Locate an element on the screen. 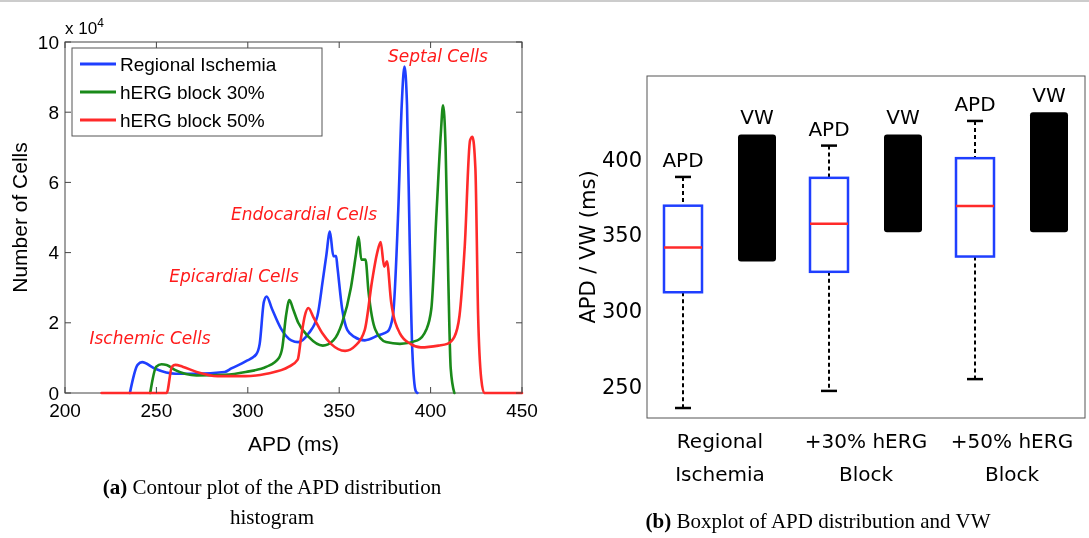 The height and width of the screenshot is (538, 1089). y-tick-label: 8 is located at coordinates (53, 112).